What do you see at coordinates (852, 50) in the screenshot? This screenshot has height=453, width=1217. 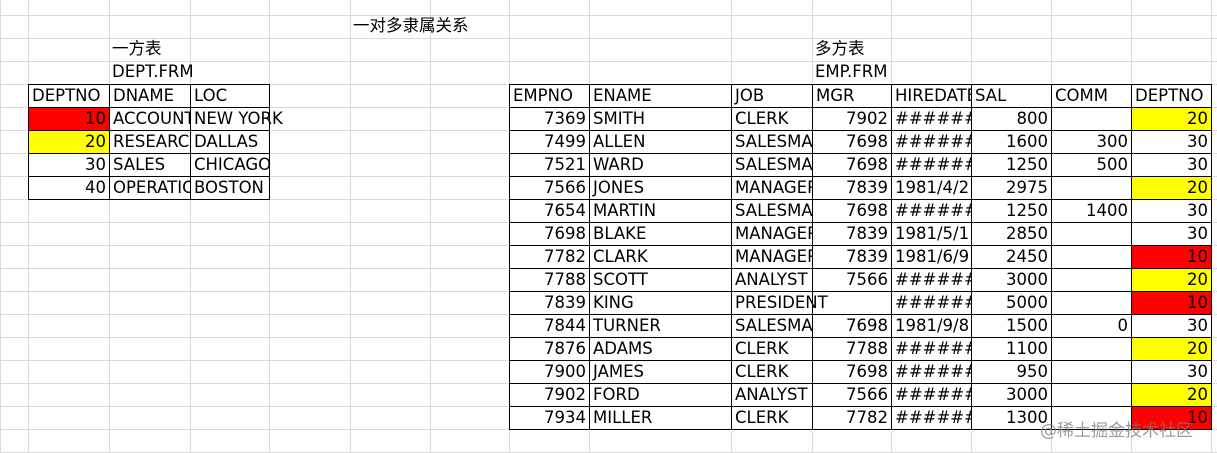 I see `table-caption: 多方表` at bounding box center [852, 50].